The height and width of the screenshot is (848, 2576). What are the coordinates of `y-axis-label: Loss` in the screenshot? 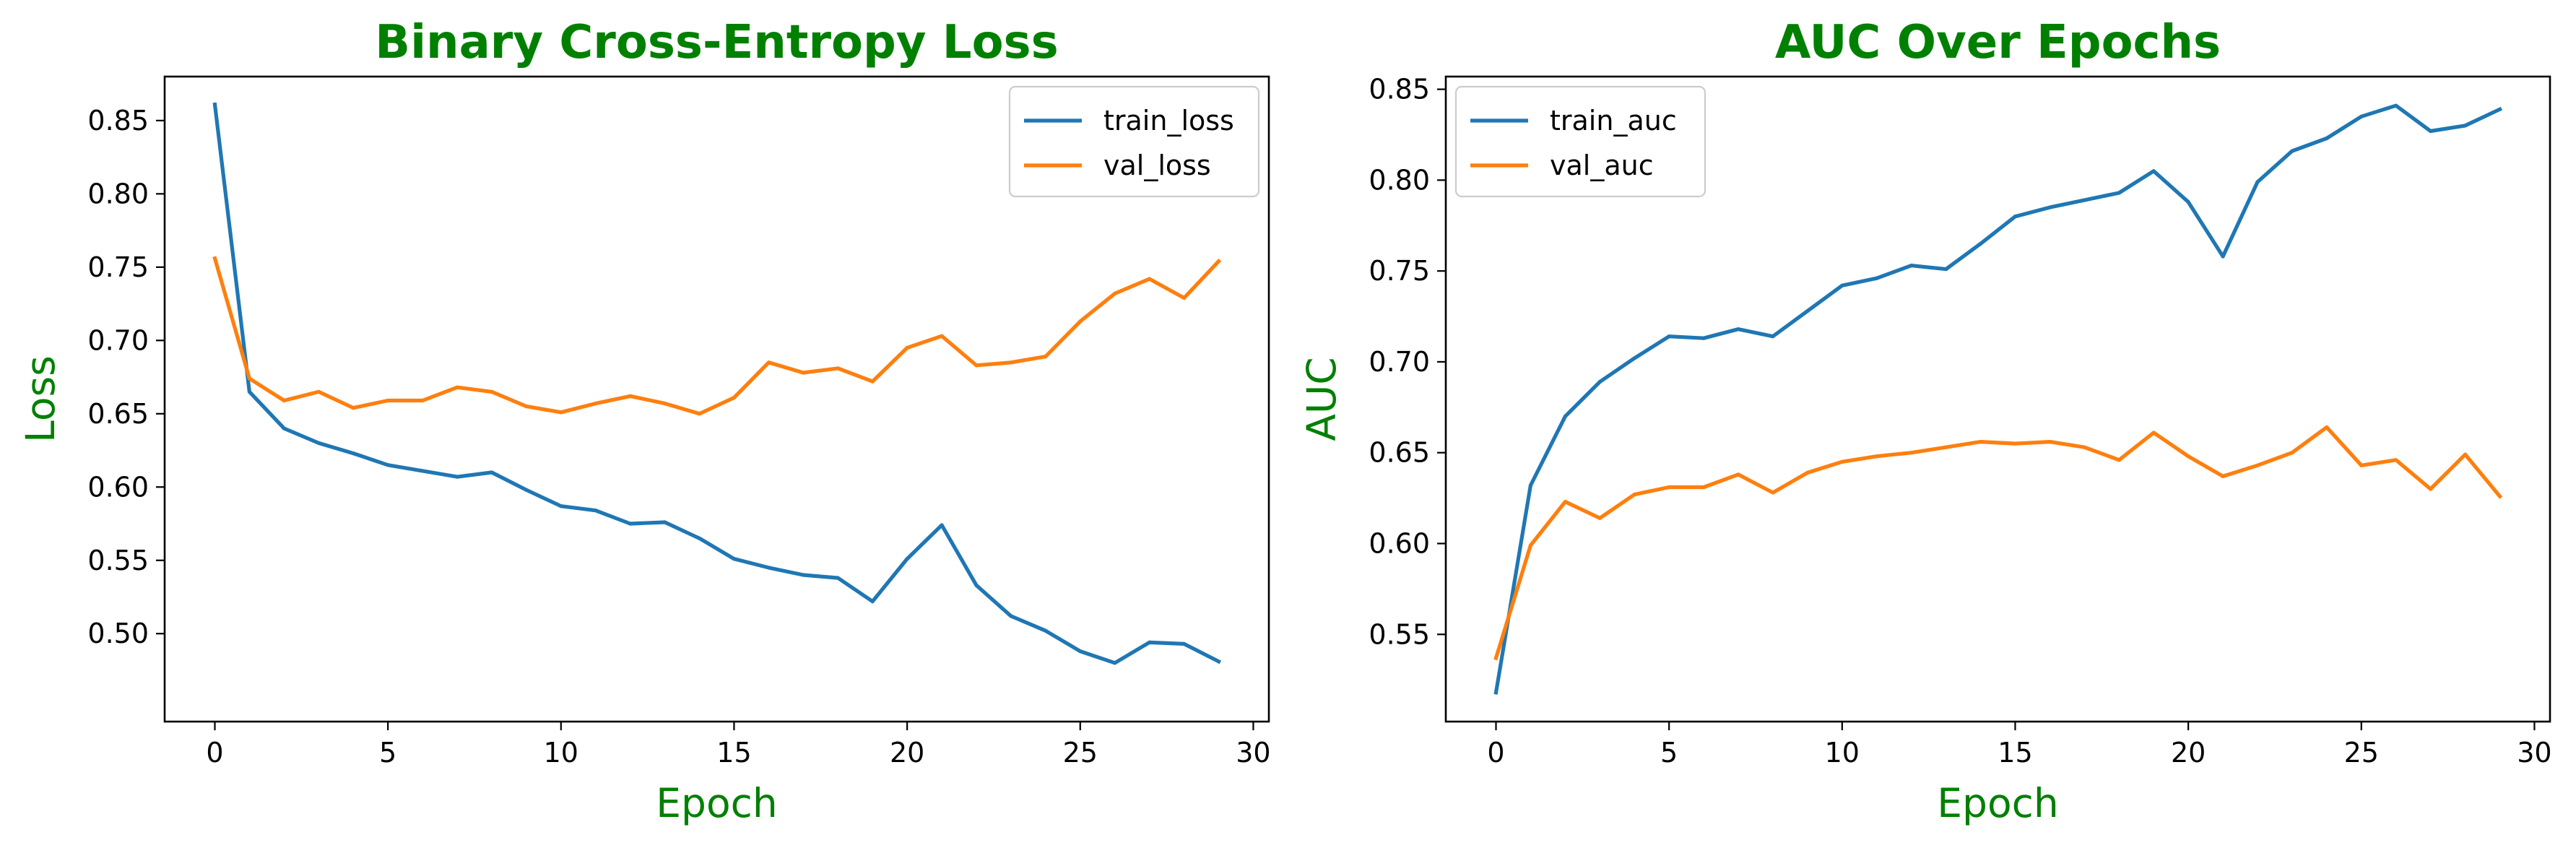 It's located at (40, 399).